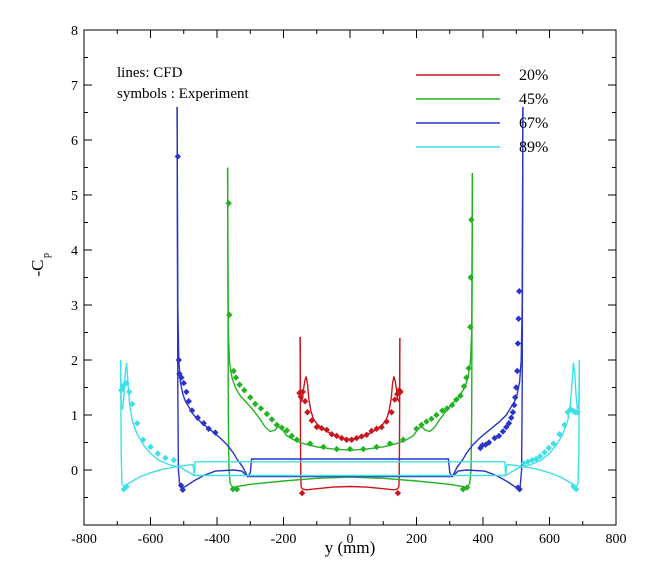 The width and height of the screenshot is (650, 578). I want to click on y-axis-label-main: -C, so click(37, 268).